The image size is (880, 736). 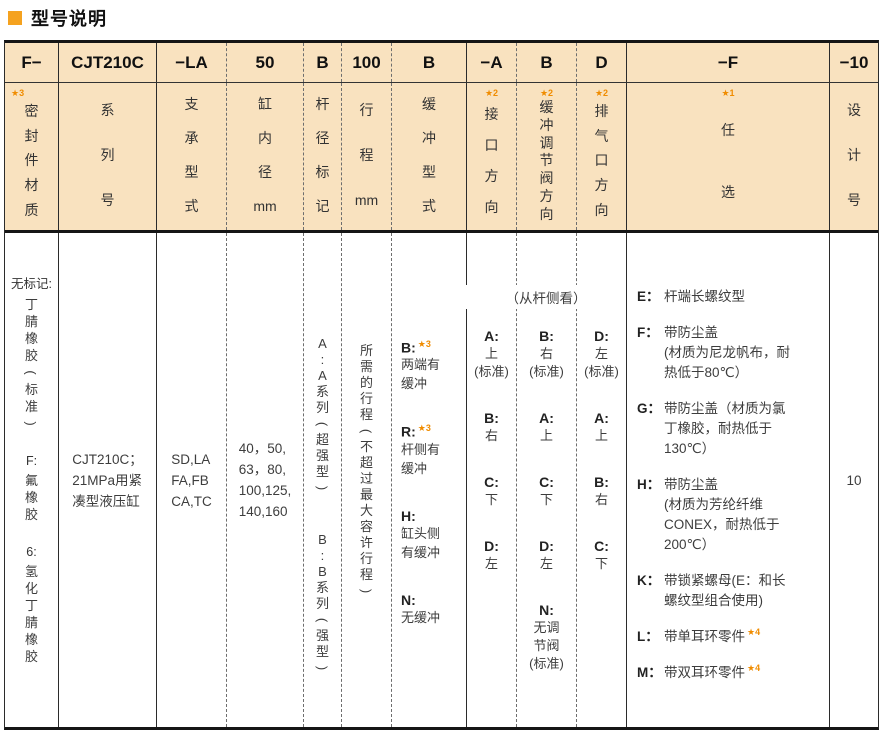 What do you see at coordinates (704, 636) in the screenshot?
I see `option-text: 带单耳环零件` at bounding box center [704, 636].